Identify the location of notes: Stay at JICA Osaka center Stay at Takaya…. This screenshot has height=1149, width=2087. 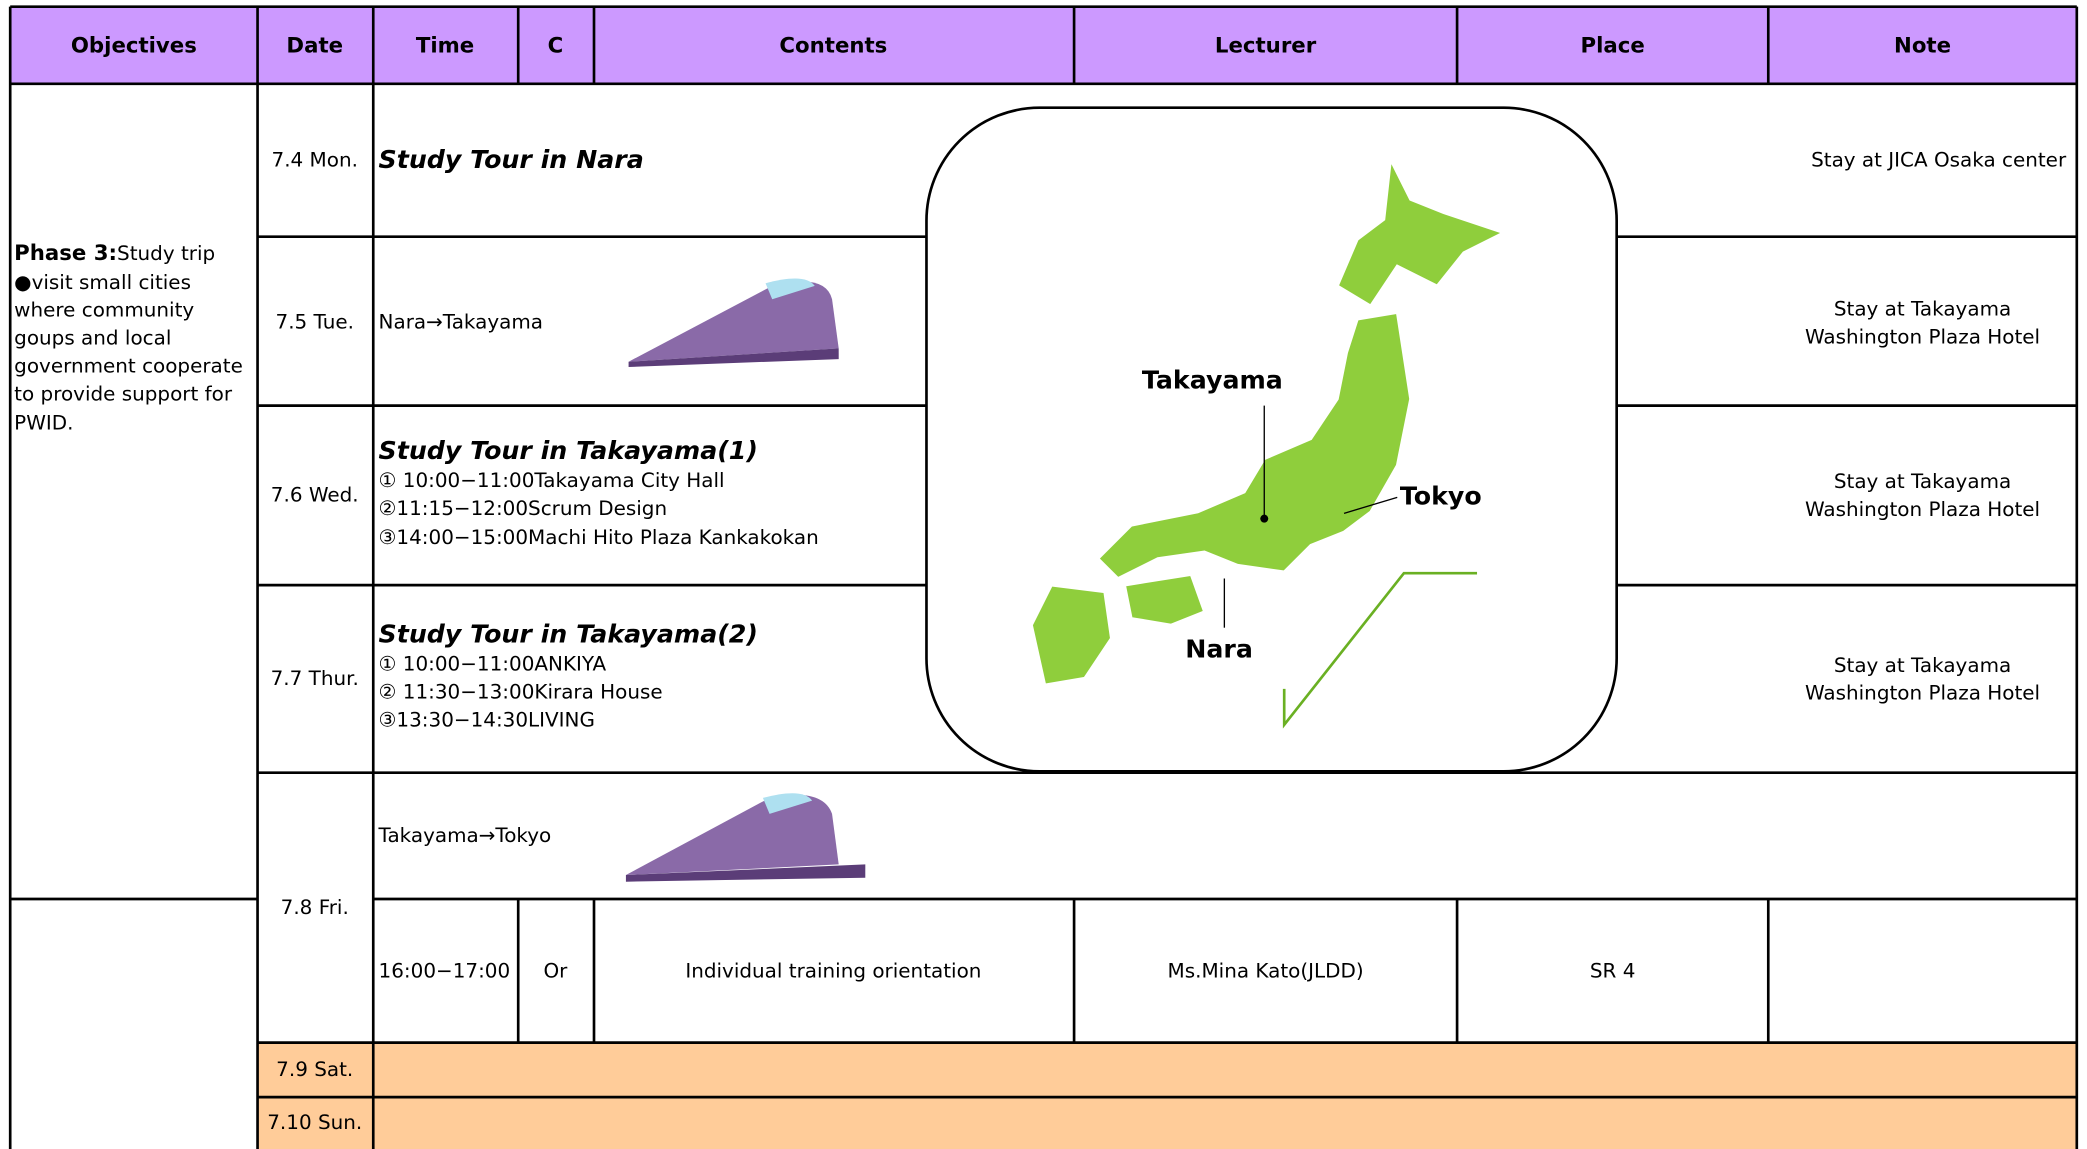
(1936, 425).